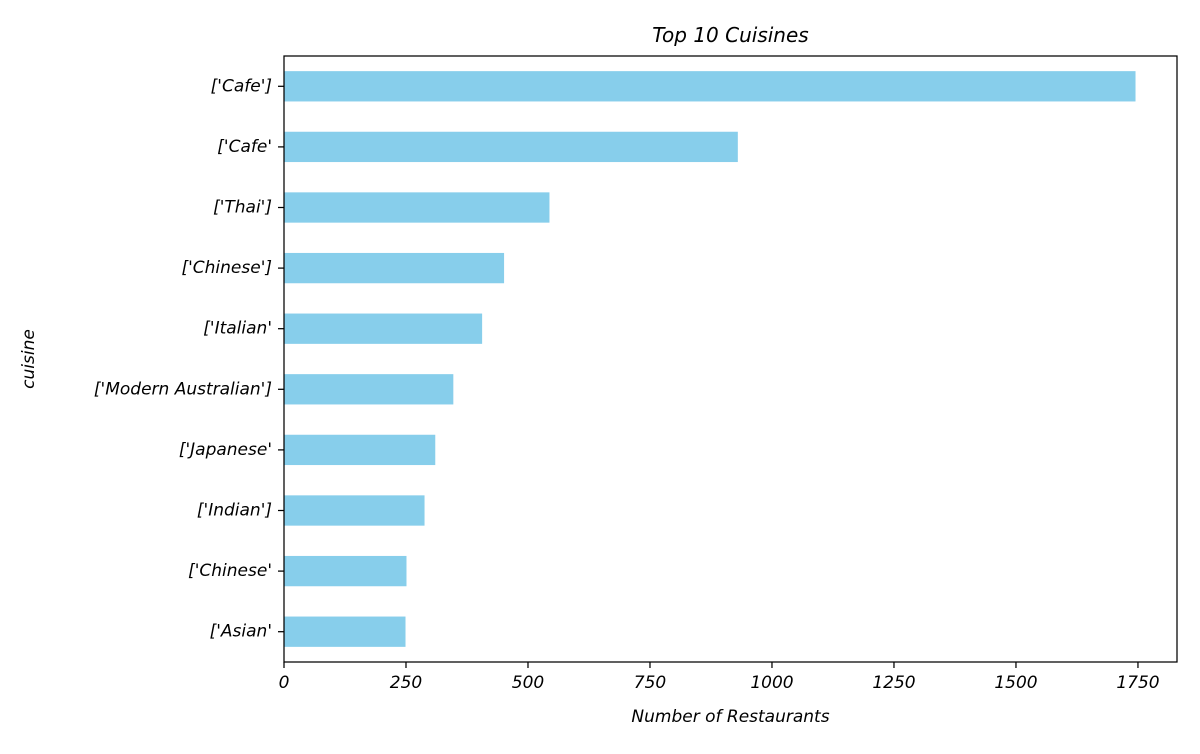 This screenshot has height=754, width=1200. I want to click on x-tick-label: 750, so click(650, 683).